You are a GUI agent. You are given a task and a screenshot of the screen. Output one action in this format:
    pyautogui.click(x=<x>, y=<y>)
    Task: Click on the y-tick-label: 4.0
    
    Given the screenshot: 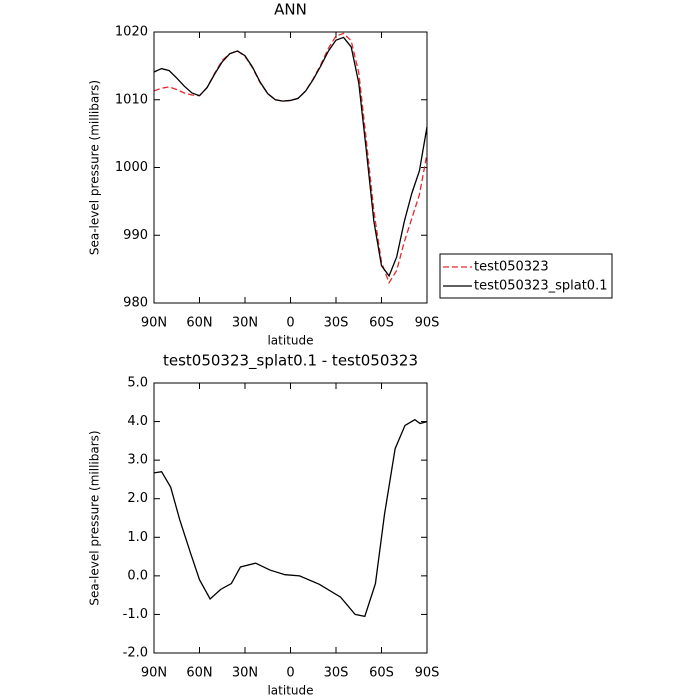 What is the action you would take?
    pyautogui.click(x=137, y=421)
    